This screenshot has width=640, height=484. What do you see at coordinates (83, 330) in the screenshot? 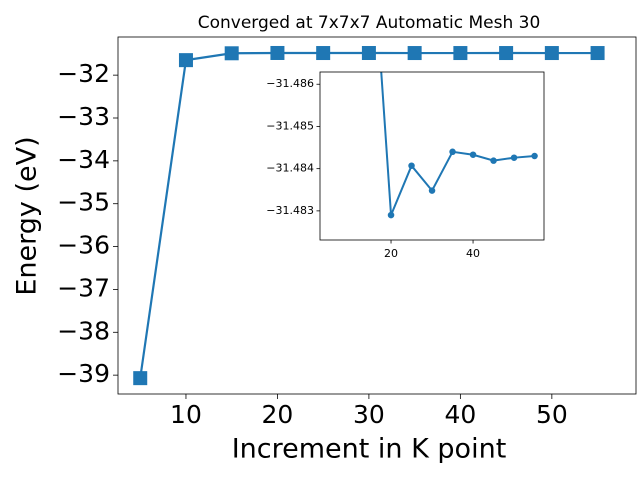
I see `y-tick-label: −38` at bounding box center [83, 330].